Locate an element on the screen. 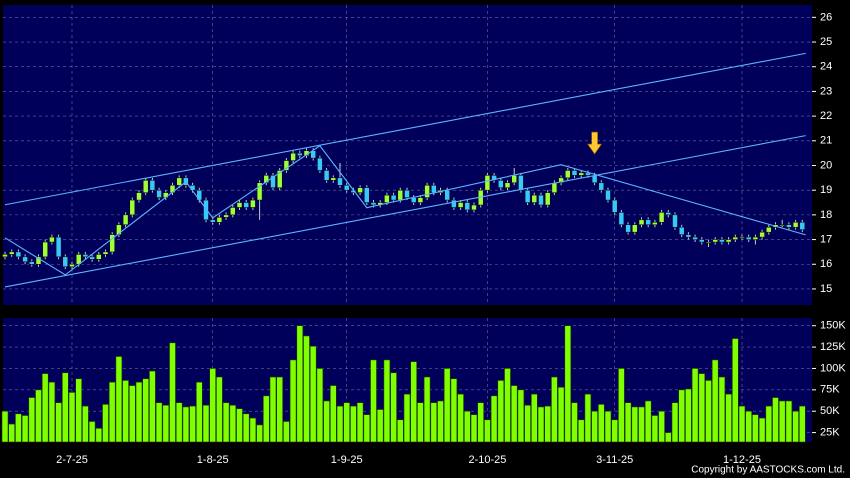  arrow-marker is located at coordinates (595, 143).